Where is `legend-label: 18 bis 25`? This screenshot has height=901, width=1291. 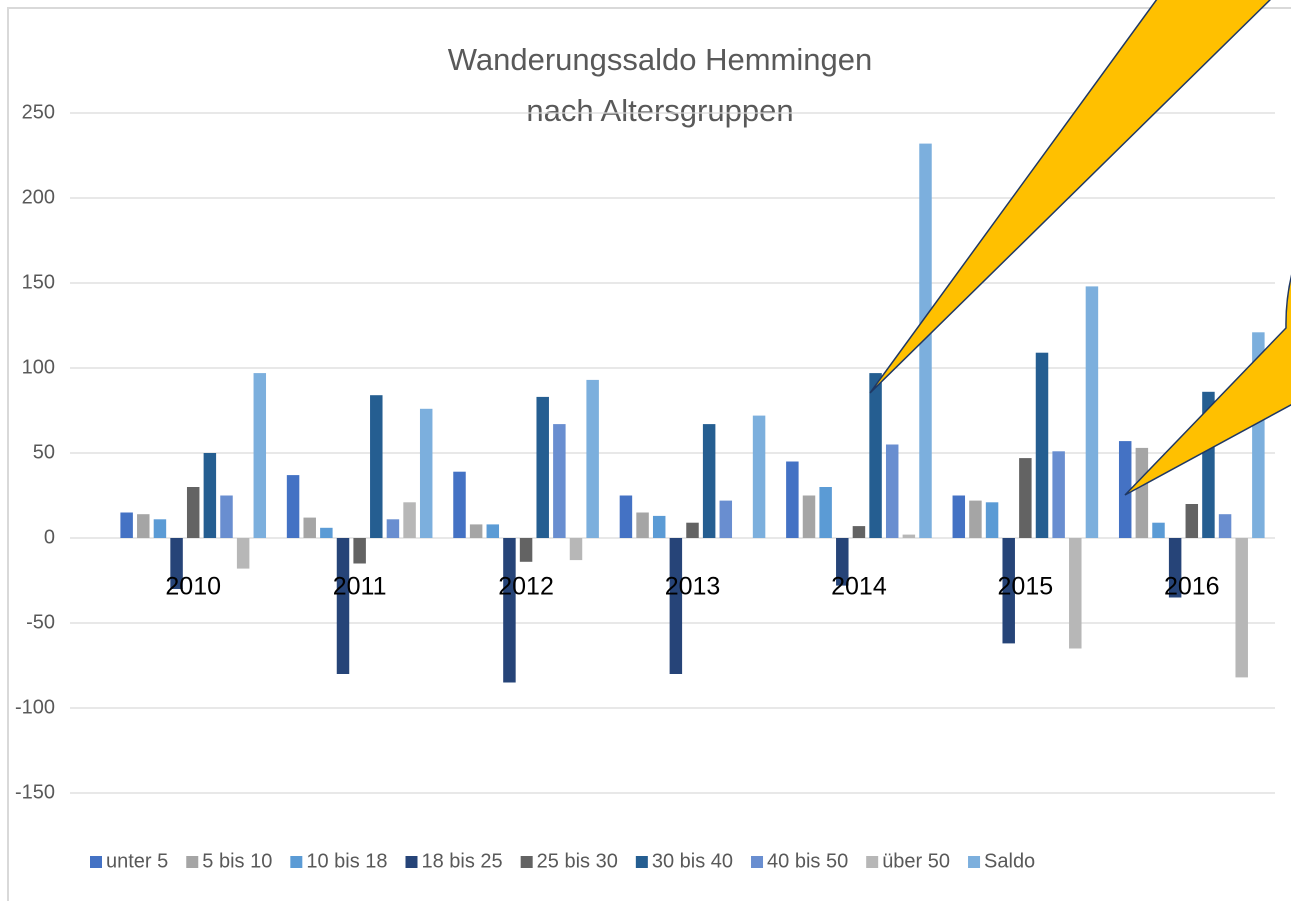
legend-label: 18 bis 25 is located at coordinates (462, 861).